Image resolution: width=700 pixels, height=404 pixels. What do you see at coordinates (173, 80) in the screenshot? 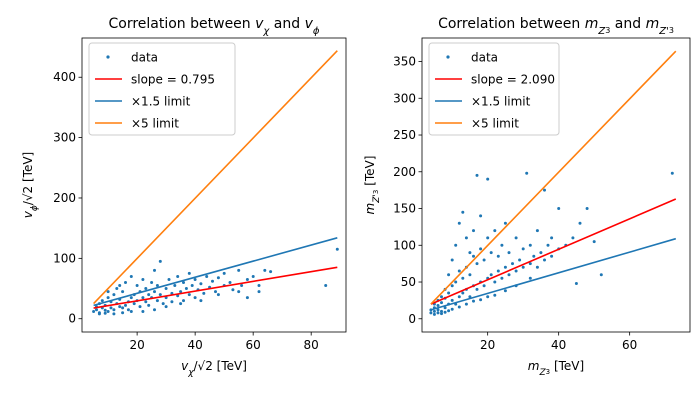
I see `legend-label: slope = 0.795` at bounding box center [173, 80].